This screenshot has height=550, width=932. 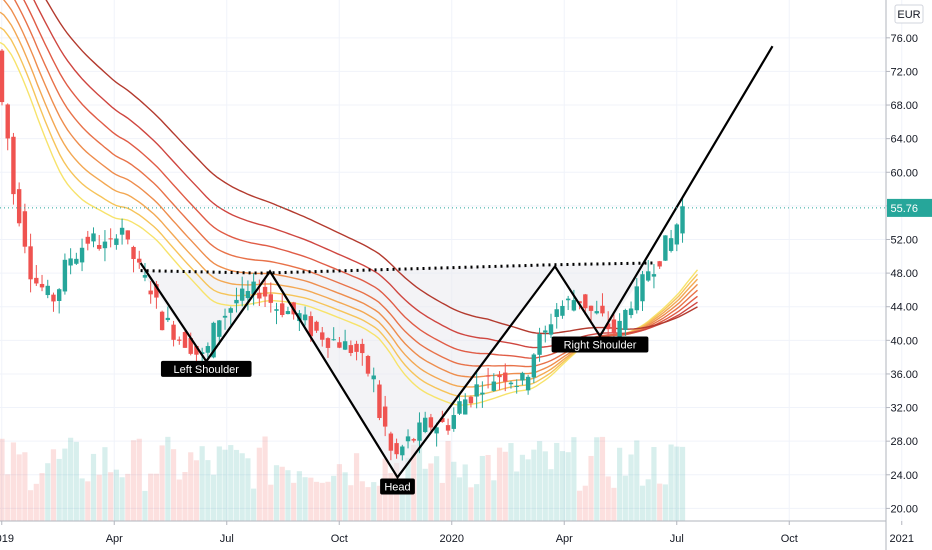 What do you see at coordinates (904, 72) in the screenshot?
I see `y-tick-label: 72.00` at bounding box center [904, 72].